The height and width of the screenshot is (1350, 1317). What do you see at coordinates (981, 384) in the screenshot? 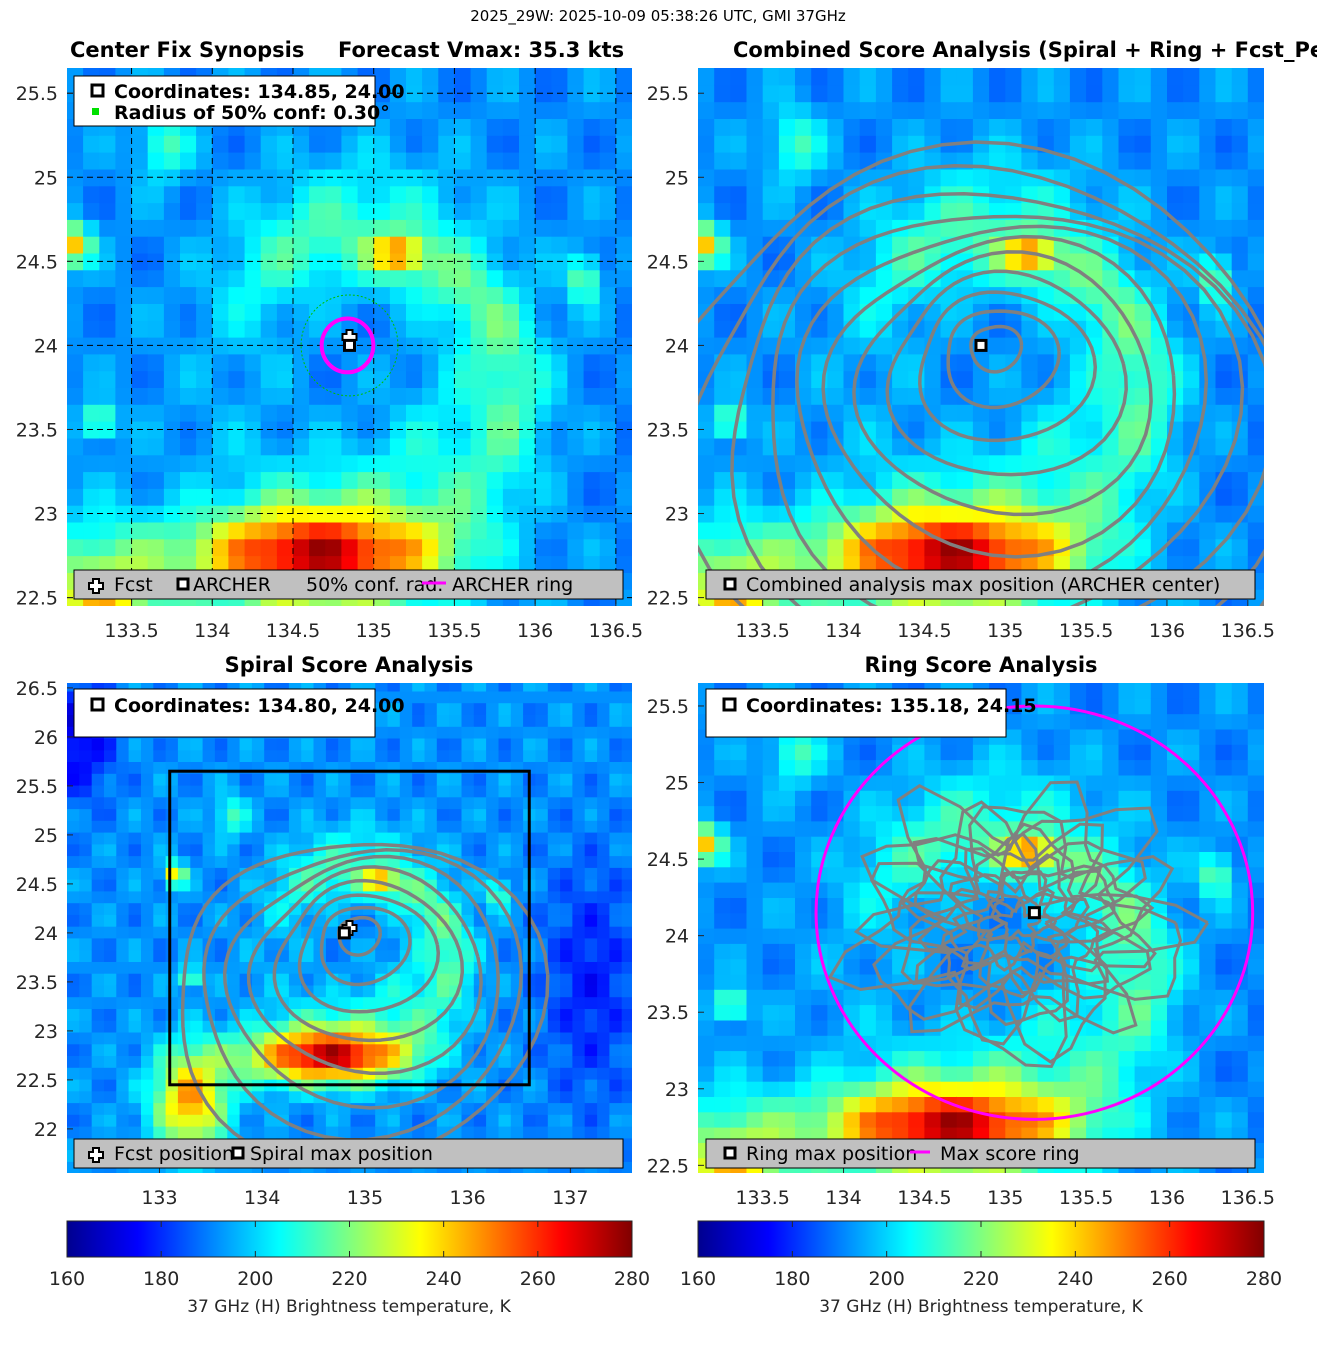
I see `contour-line` at bounding box center [981, 384].